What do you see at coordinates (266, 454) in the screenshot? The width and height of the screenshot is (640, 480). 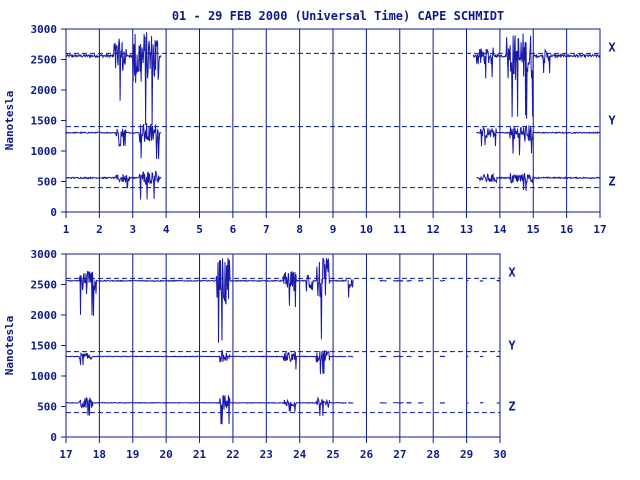 I see `x-tick-label: 23` at bounding box center [266, 454].